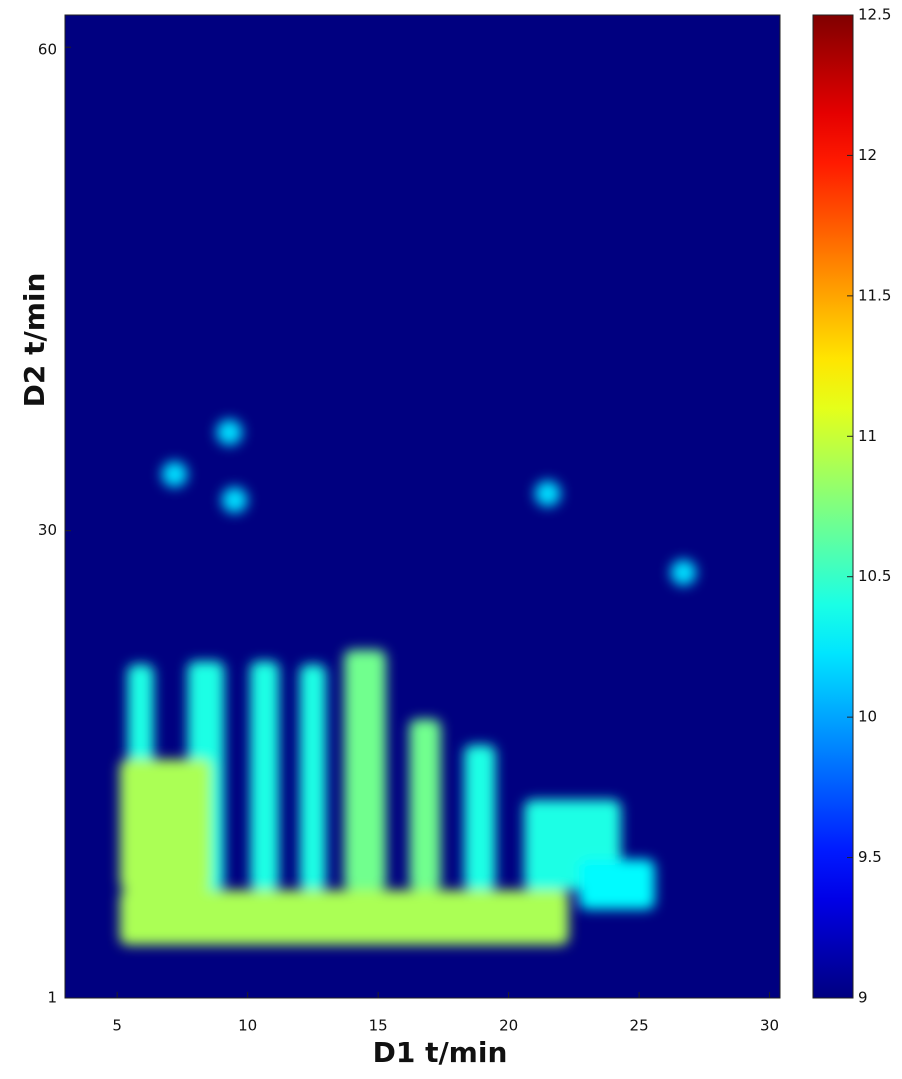 The image size is (902, 1079). Describe the element at coordinates (874, 15) in the screenshot. I see `colorbar-tick-label: 12.5` at that location.